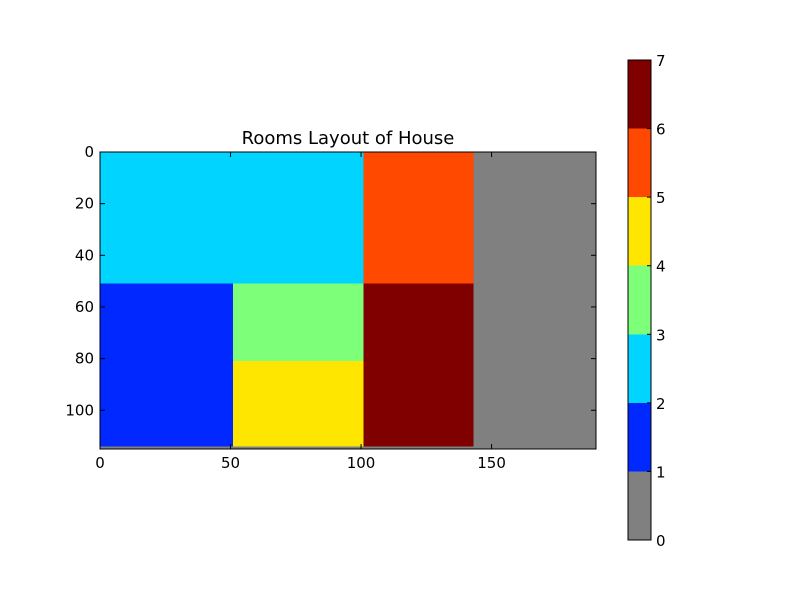 The image size is (800, 600). Describe the element at coordinates (79, 410) in the screenshot. I see `y-tick-label-5: 100` at that location.